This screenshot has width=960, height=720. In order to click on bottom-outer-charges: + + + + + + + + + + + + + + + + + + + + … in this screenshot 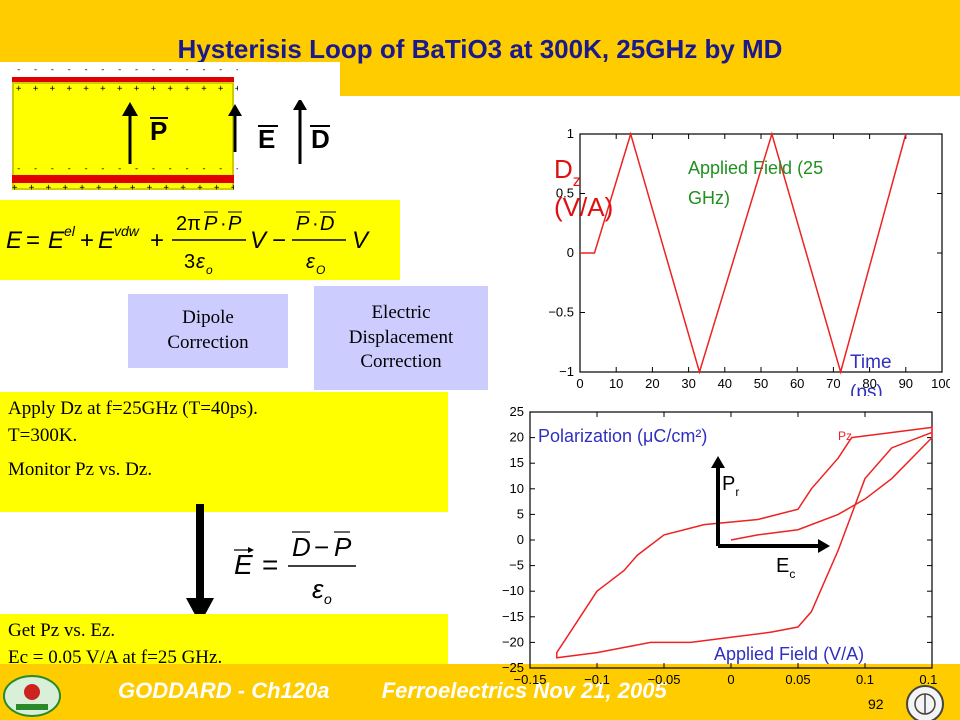, I will do `click(123, 188)`.